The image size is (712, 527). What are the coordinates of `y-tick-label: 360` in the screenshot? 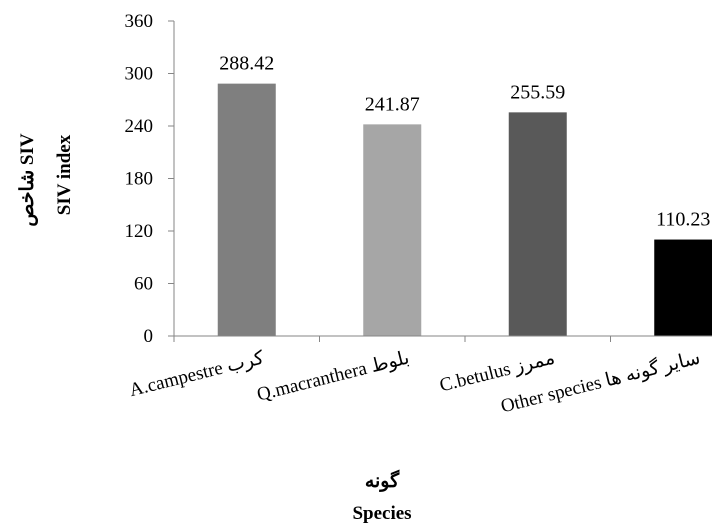 It's located at (139, 21).